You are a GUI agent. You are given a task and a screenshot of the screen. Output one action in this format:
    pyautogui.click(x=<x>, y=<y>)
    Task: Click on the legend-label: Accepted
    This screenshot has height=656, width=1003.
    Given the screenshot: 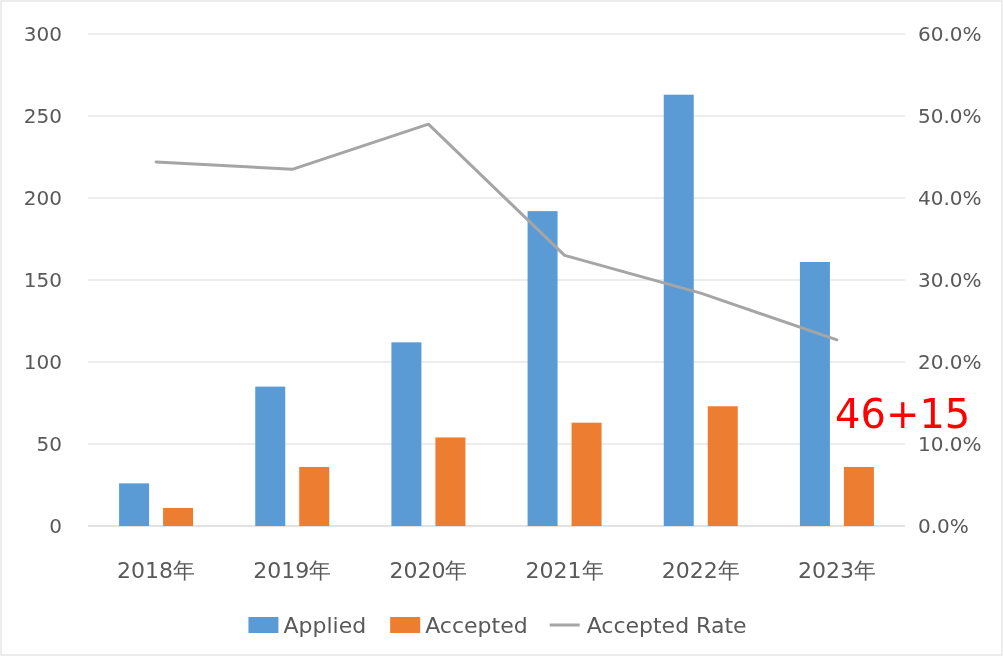 What is the action you would take?
    pyautogui.click(x=476, y=625)
    